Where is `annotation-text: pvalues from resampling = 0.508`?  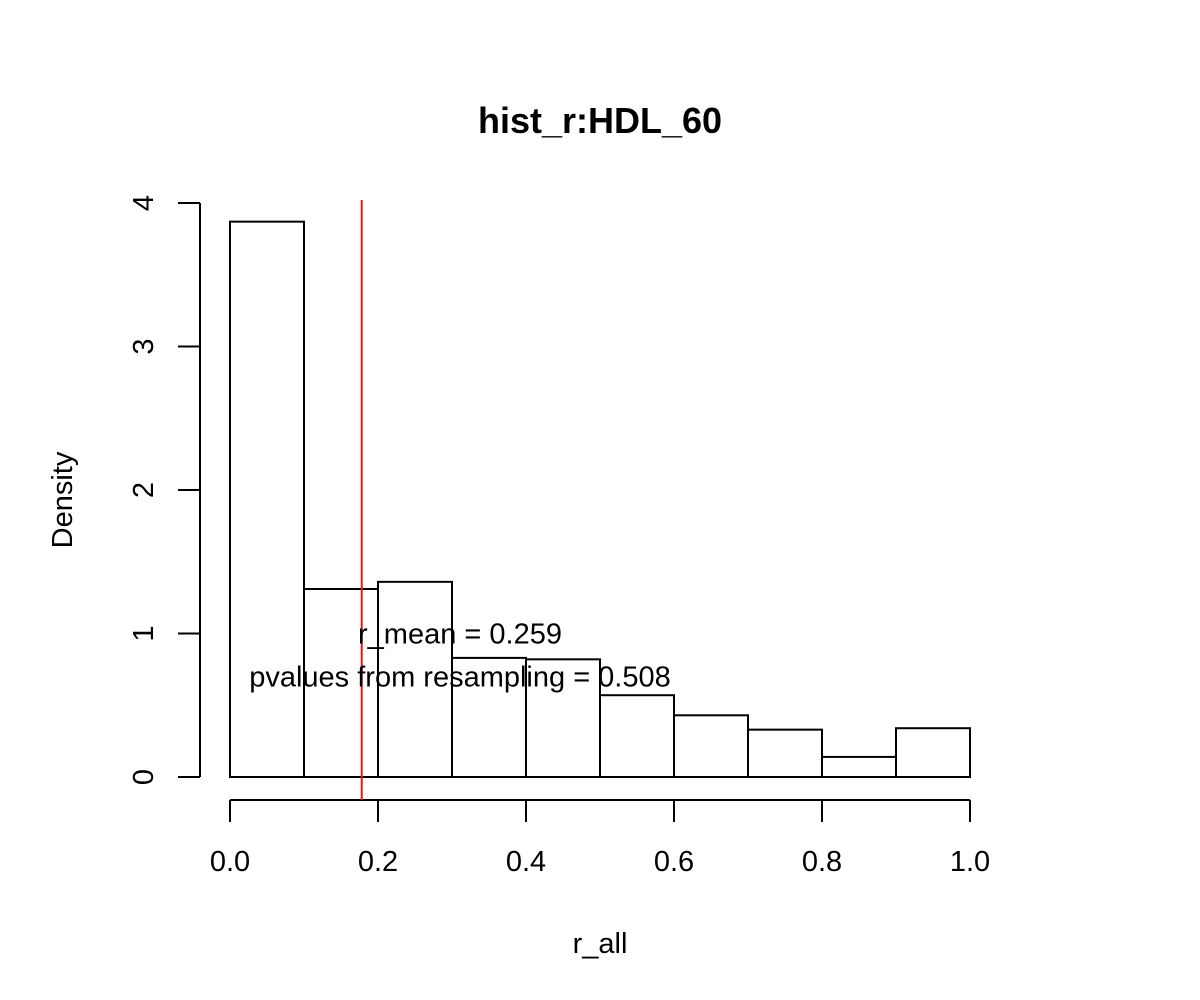
annotation-text: pvalues from resampling = 0.508 is located at coordinates (460, 678).